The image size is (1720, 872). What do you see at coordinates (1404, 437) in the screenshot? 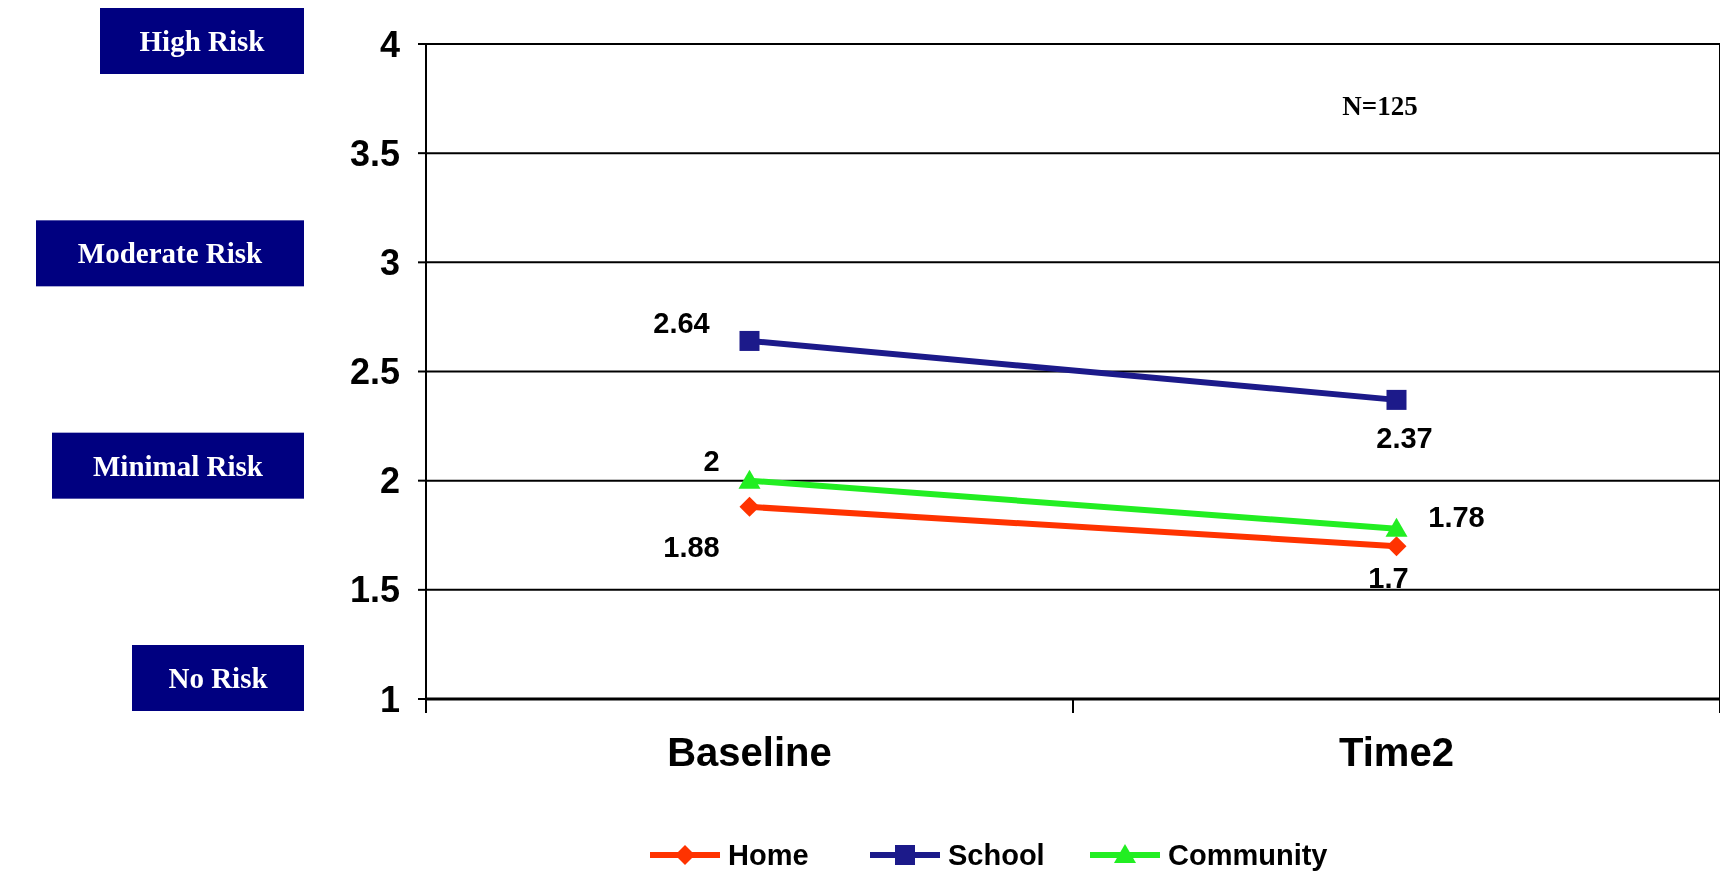
I see `data-label: 2.37` at bounding box center [1404, 437].